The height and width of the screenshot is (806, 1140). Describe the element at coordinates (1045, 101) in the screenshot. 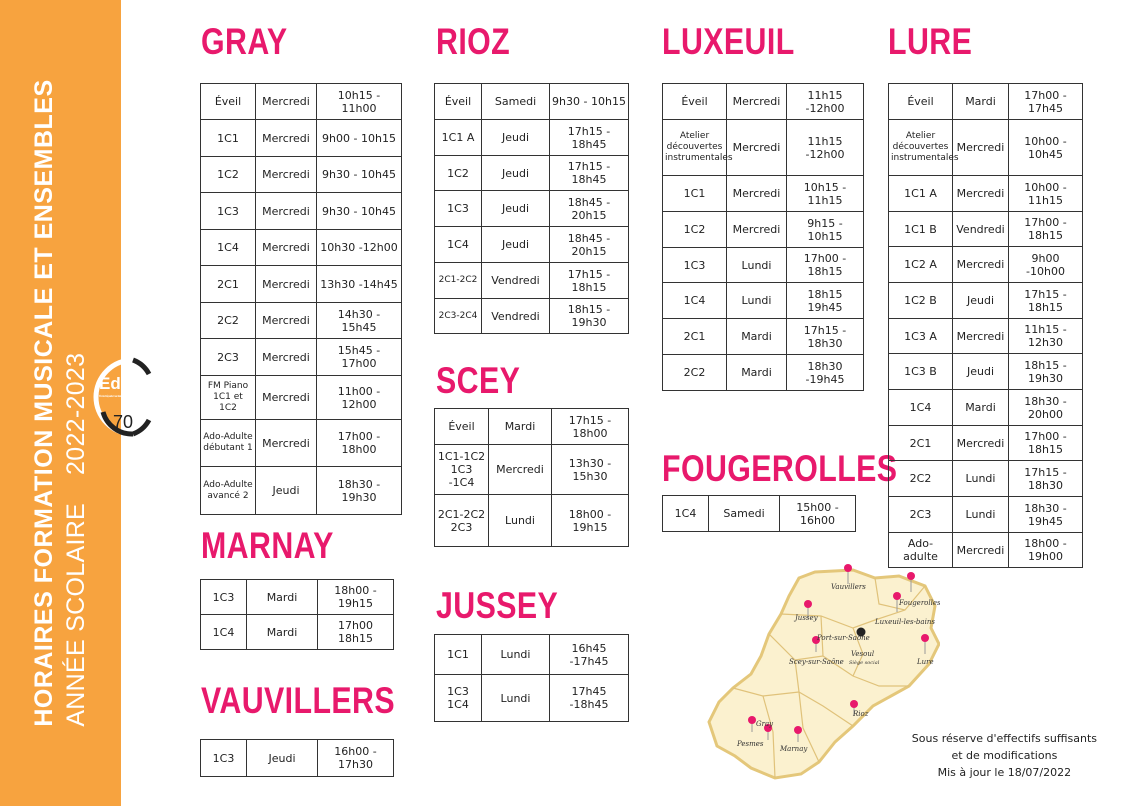

I see `schedule-time-cell: 17h00 - 17h45` at that location.